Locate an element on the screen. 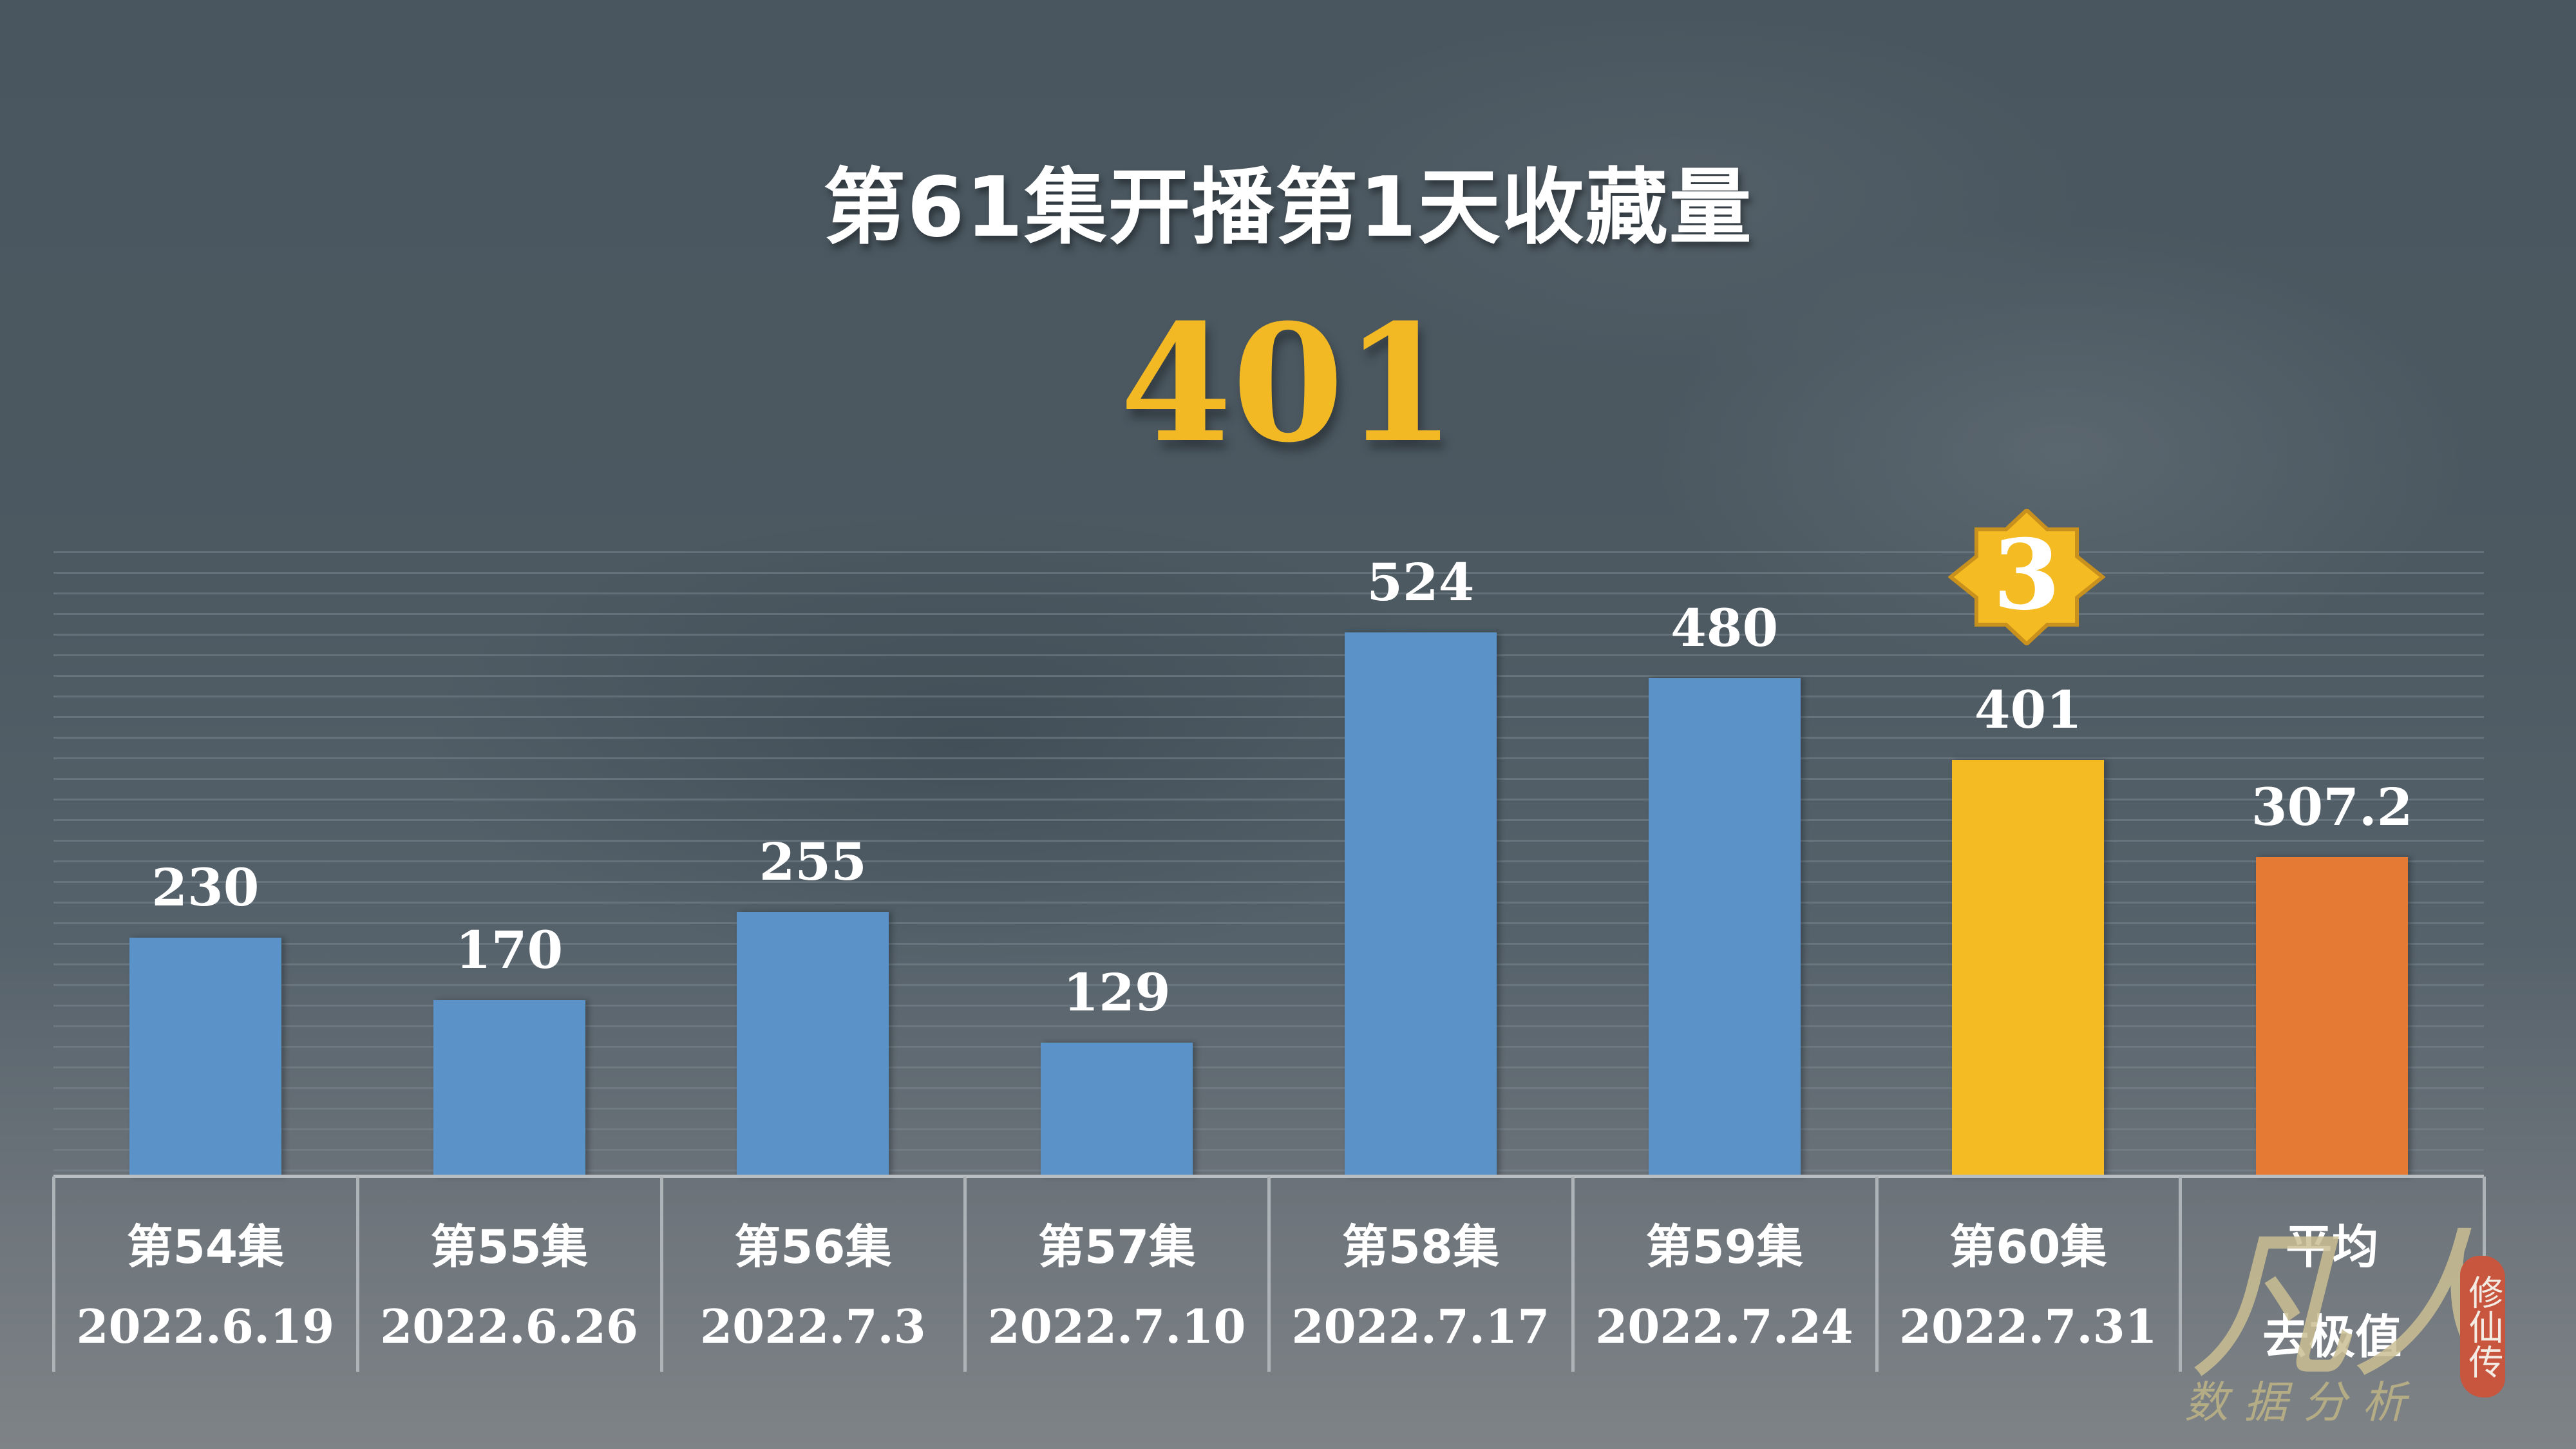  category-date: 2022.7.31 is located at coordinates (2028, 1326).